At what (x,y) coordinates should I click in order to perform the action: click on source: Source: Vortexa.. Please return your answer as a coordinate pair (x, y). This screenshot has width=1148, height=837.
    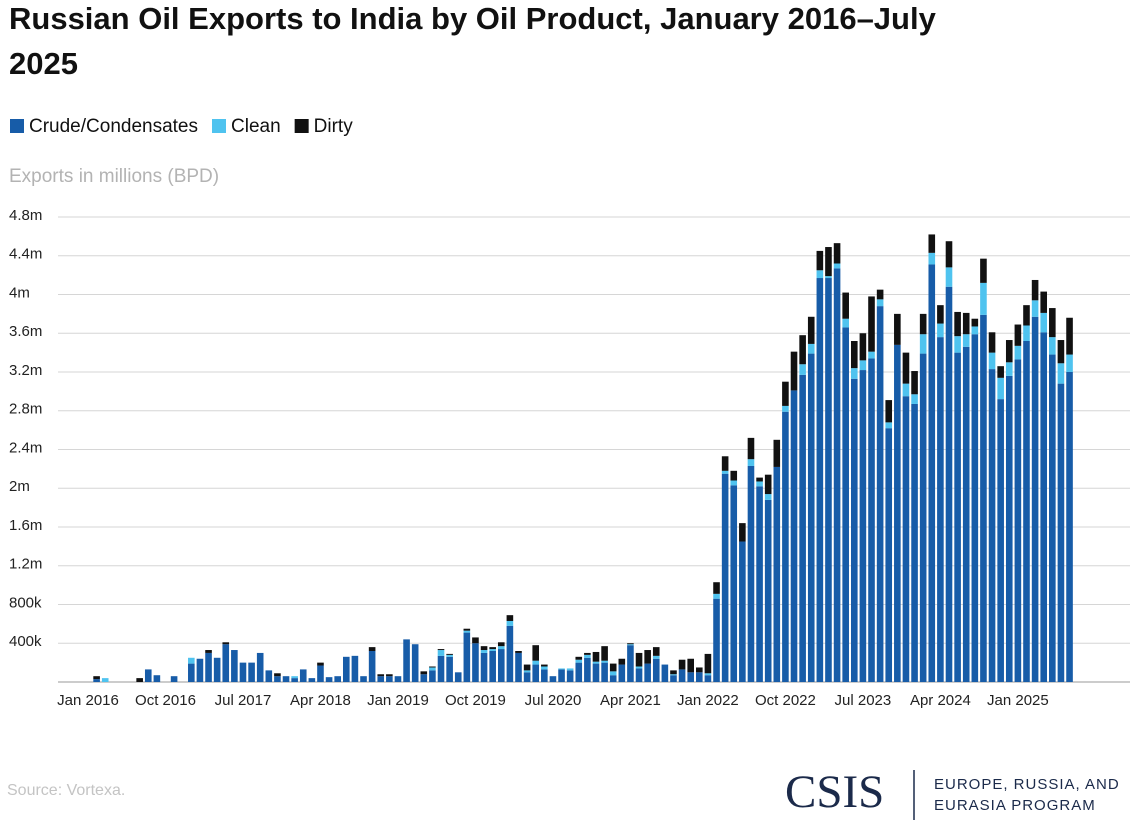
    Looking at the image, I should click on (66, 790).